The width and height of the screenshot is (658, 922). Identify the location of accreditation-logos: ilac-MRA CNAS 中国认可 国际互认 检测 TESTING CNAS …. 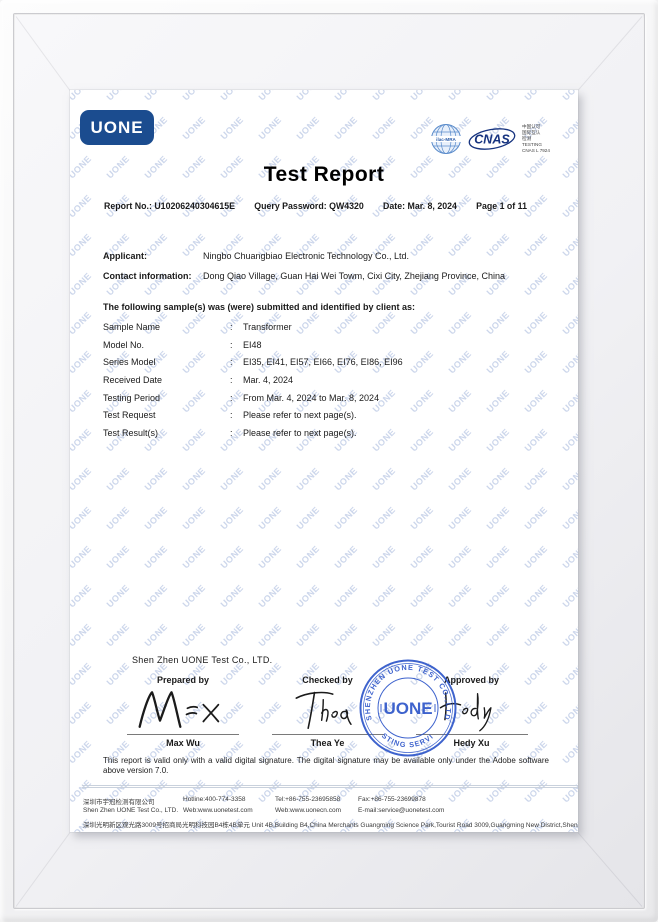
(494, 139).